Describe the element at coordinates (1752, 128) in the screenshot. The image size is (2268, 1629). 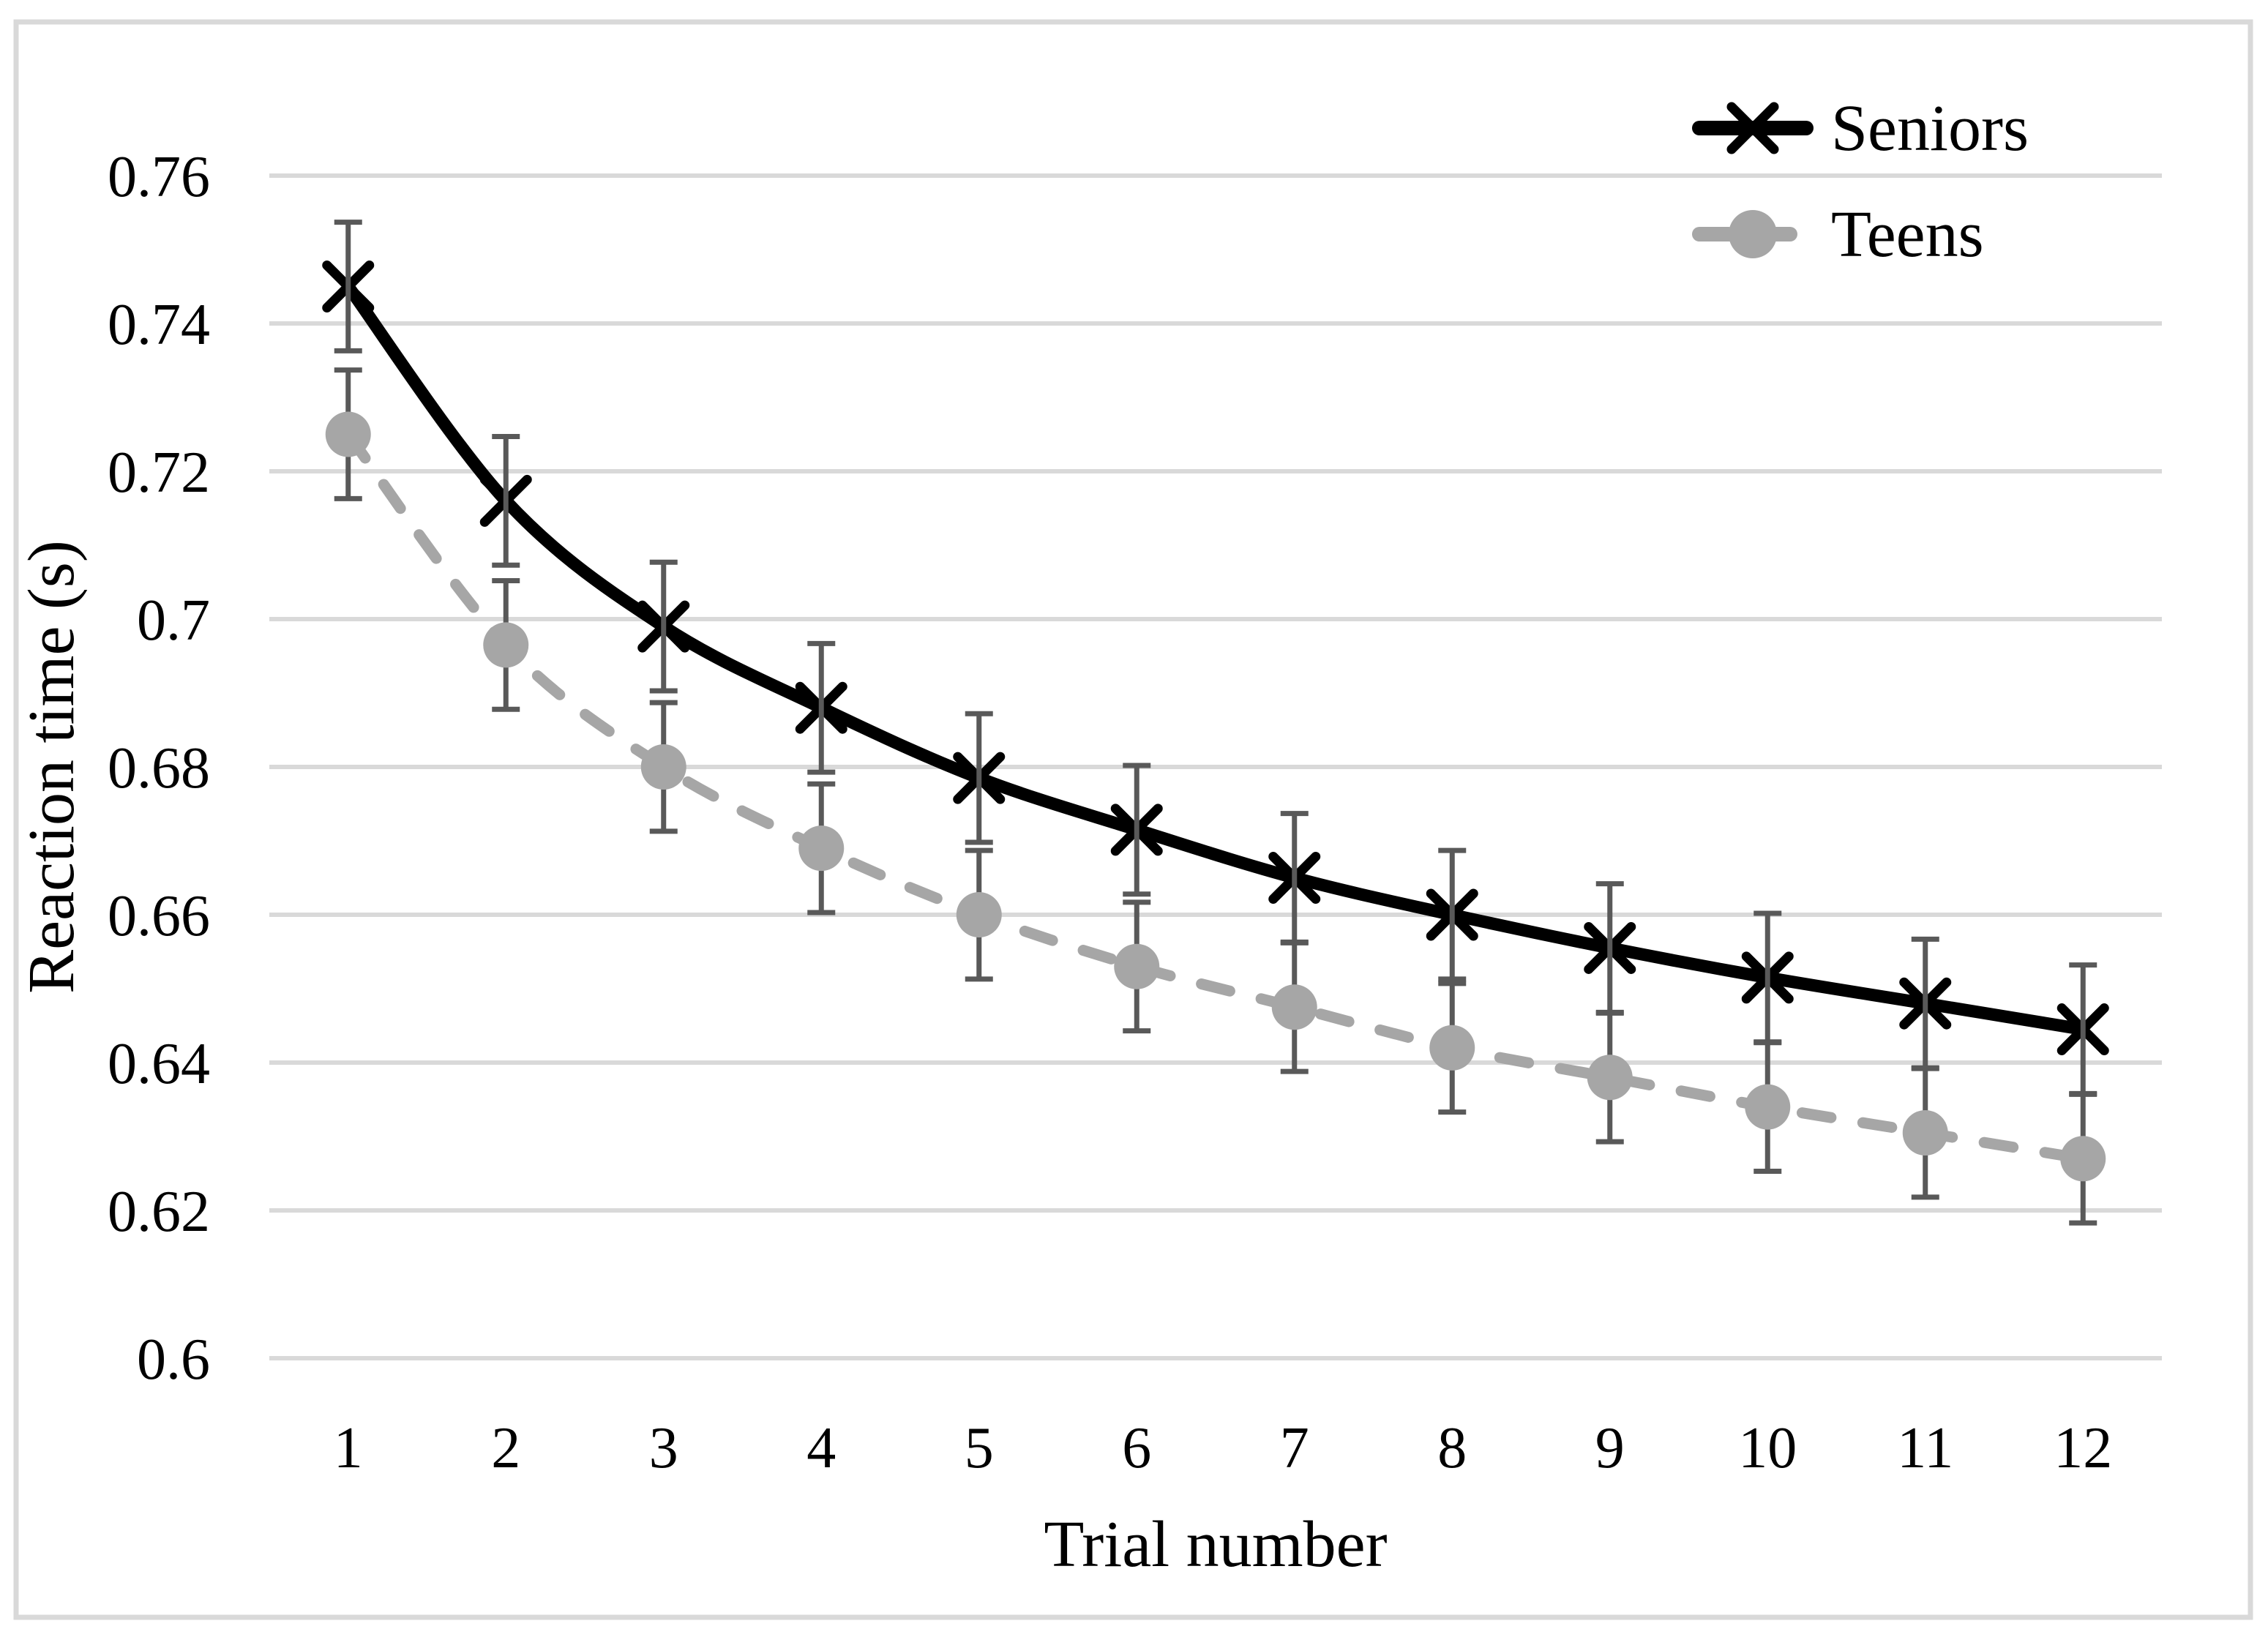
I see `x-marker-icon` at that location.